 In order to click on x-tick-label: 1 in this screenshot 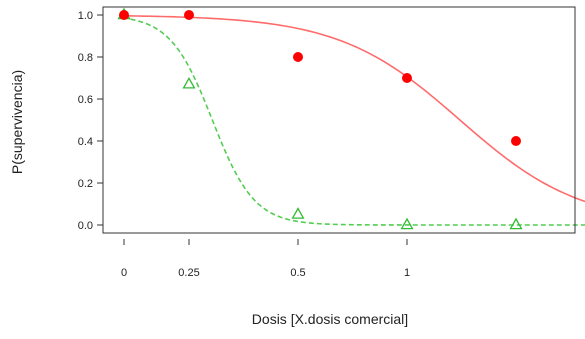, I will do `click(407, 273)`.